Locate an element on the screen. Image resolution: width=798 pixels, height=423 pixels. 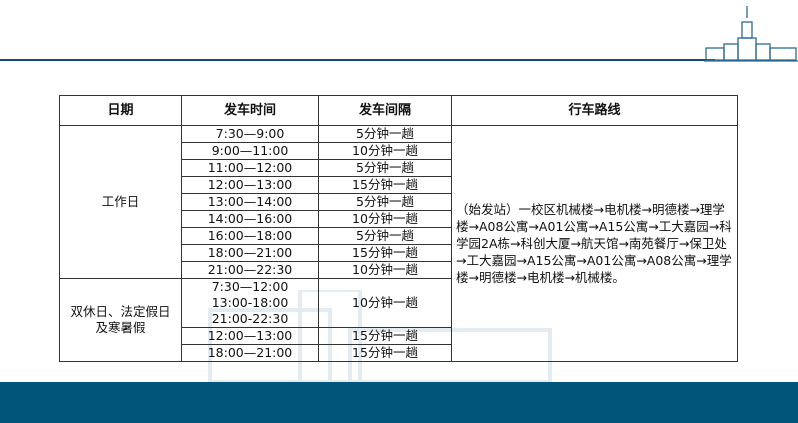
table-row: 14:00—16:00 10分钟一趟 is located at coordinates (399, 219).